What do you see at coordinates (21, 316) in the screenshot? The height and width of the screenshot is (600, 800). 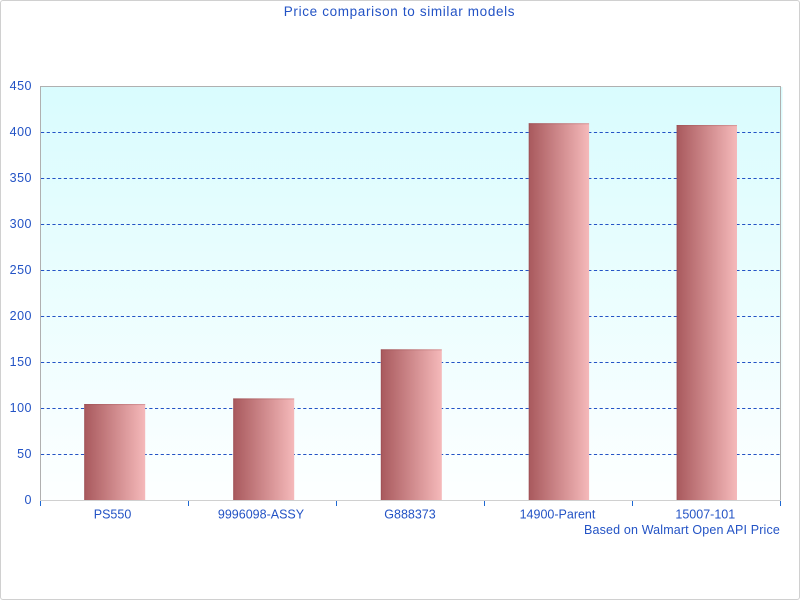 I see `svg-text: 200` at bounding box center [21, 316].